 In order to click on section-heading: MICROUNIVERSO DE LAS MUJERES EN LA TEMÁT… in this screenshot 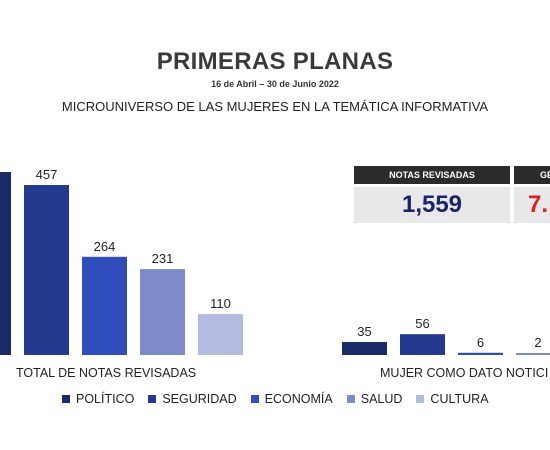, I will do `click(275, 106)`.